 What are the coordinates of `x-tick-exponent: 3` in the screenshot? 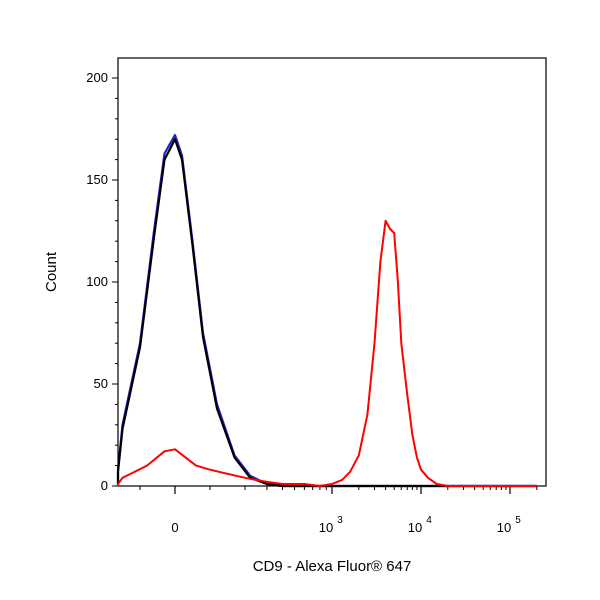 It's located at (340, 520).